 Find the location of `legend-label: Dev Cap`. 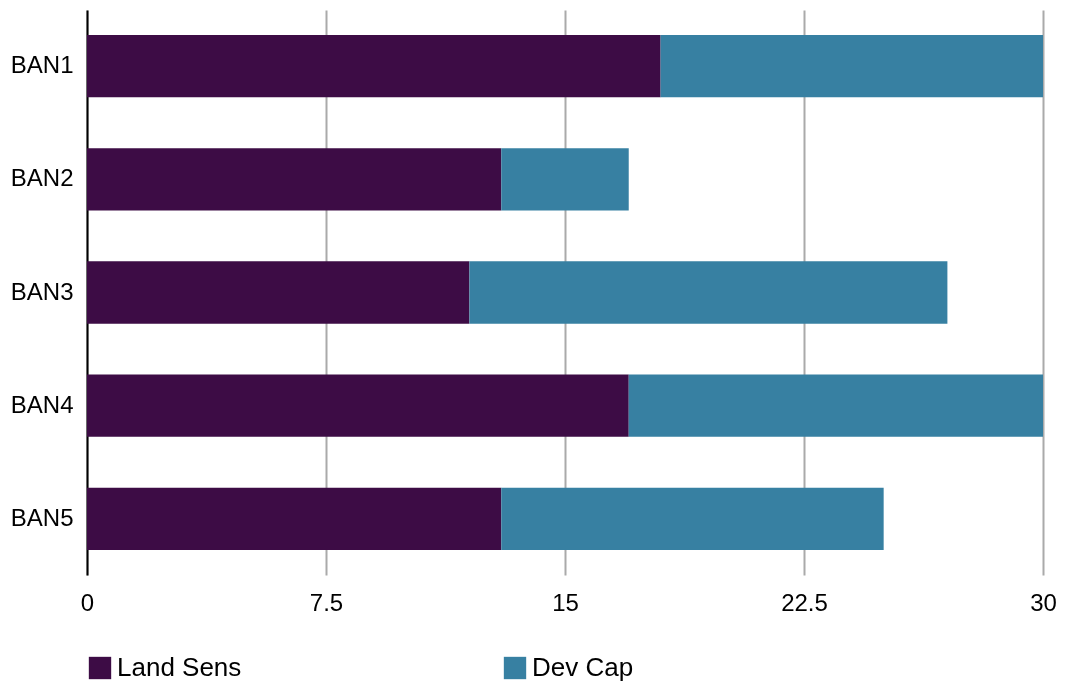

legend-label: Dev Cap is located at coordinates (583, 666).